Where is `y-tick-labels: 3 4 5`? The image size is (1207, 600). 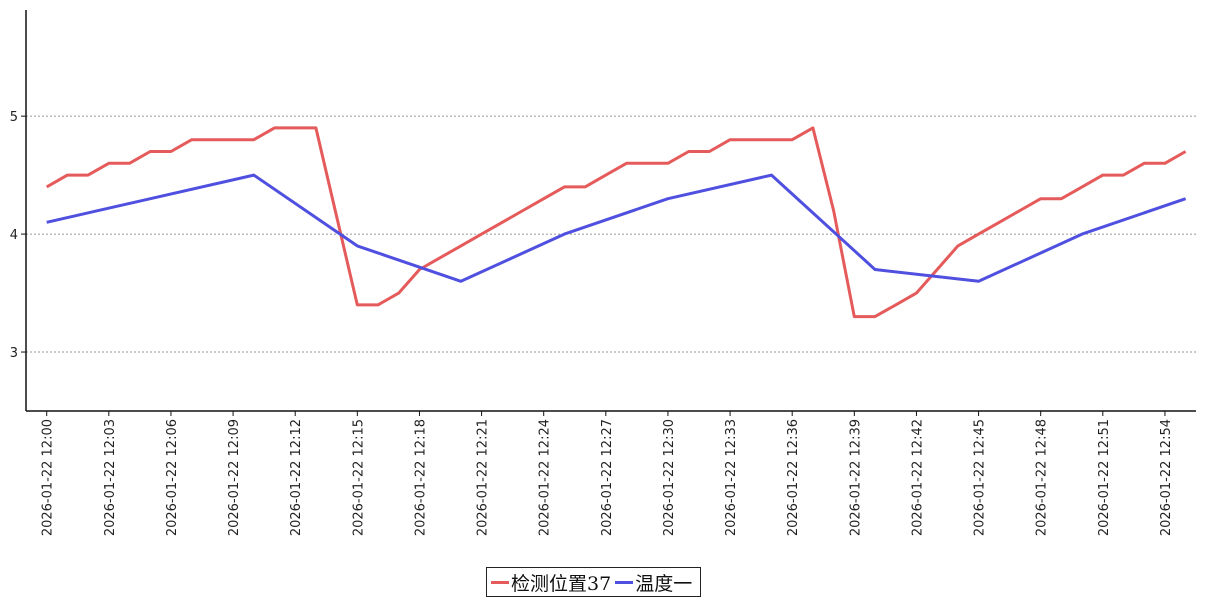 y-tick-labels: 3 4 5 is located at coordinates (18, 235).